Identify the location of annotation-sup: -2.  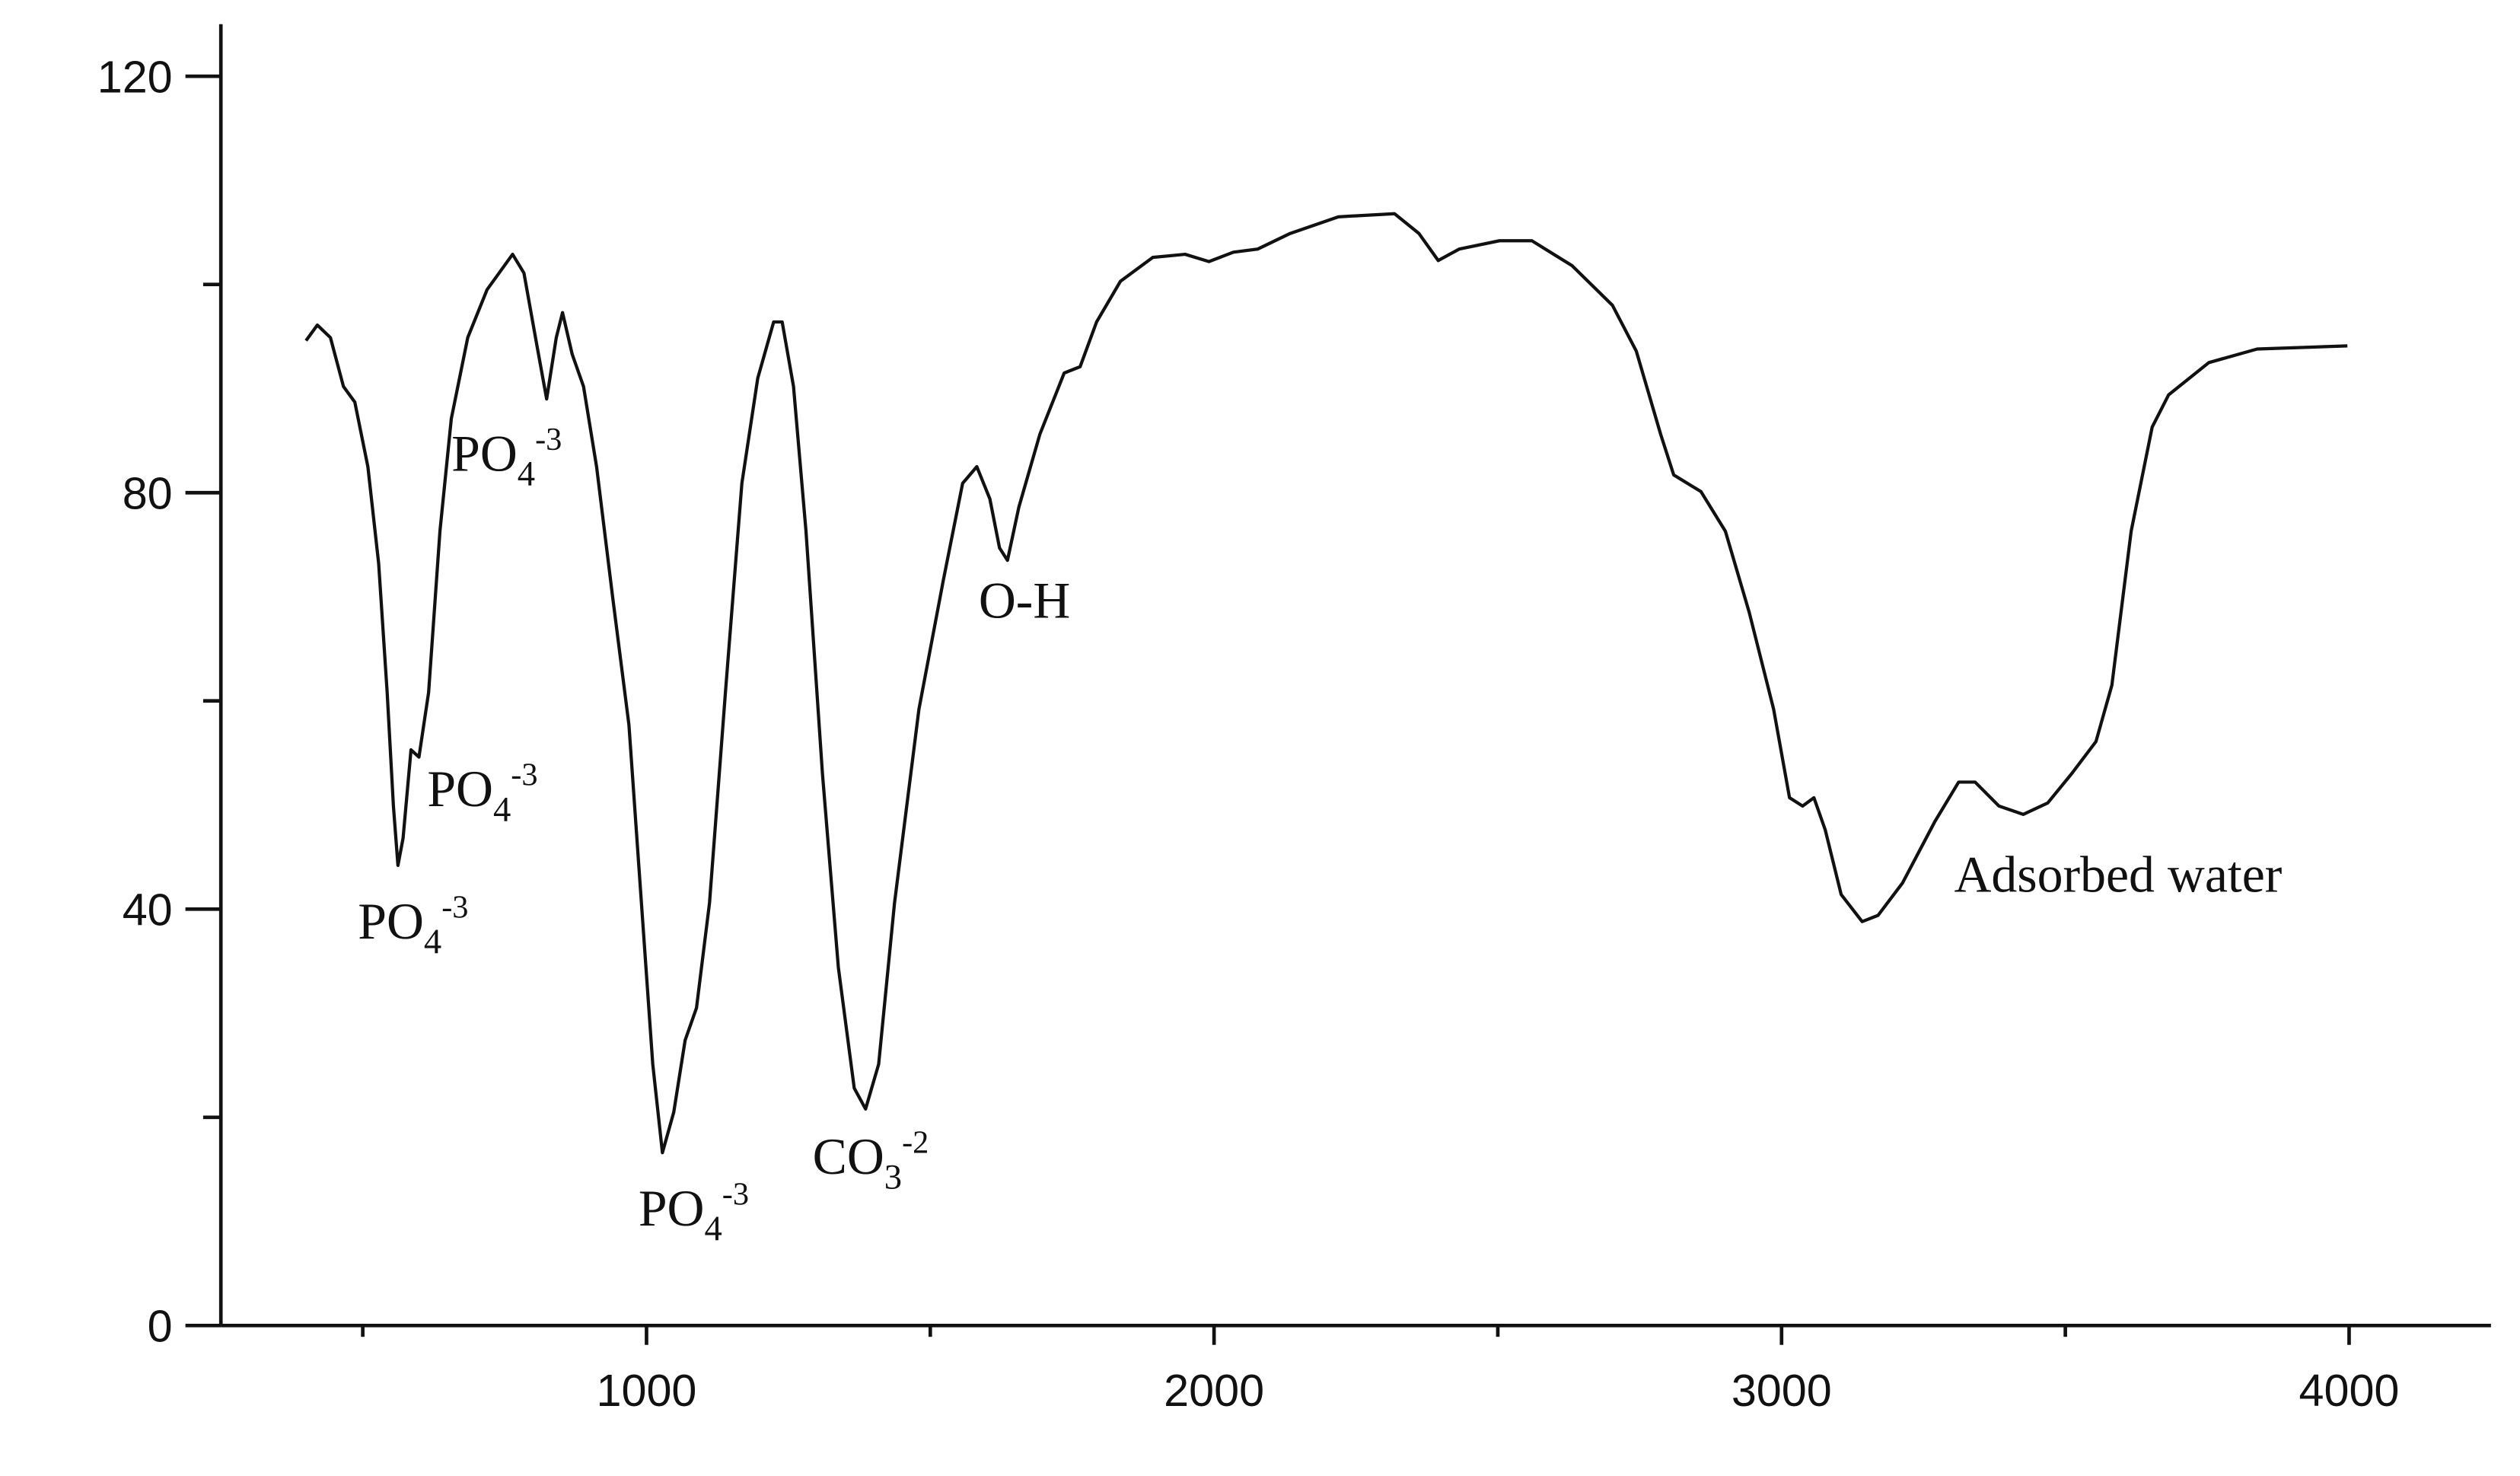
(915, 1143).